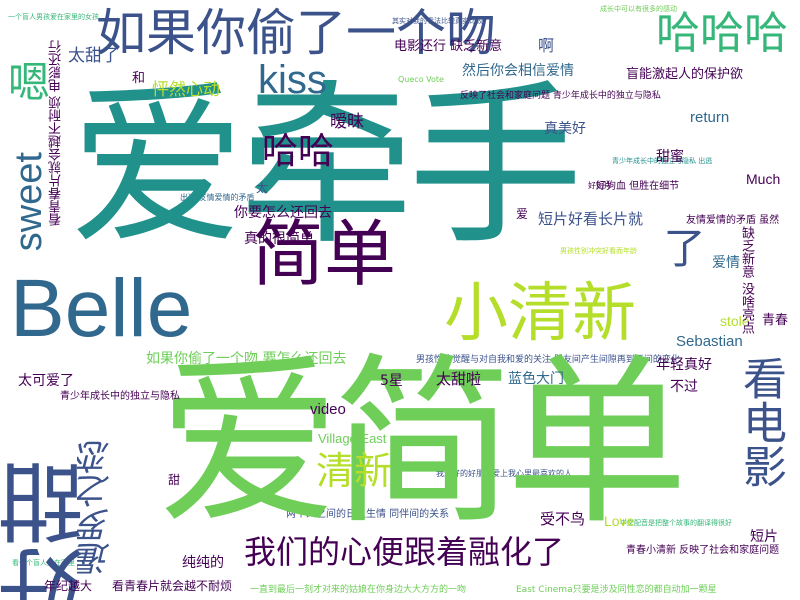 Image resolution: width=800 pixels, height=600 pixels. I want to click on word-small-p: 中文配音是把整个故事的翻译得很好, so click(676, 523).